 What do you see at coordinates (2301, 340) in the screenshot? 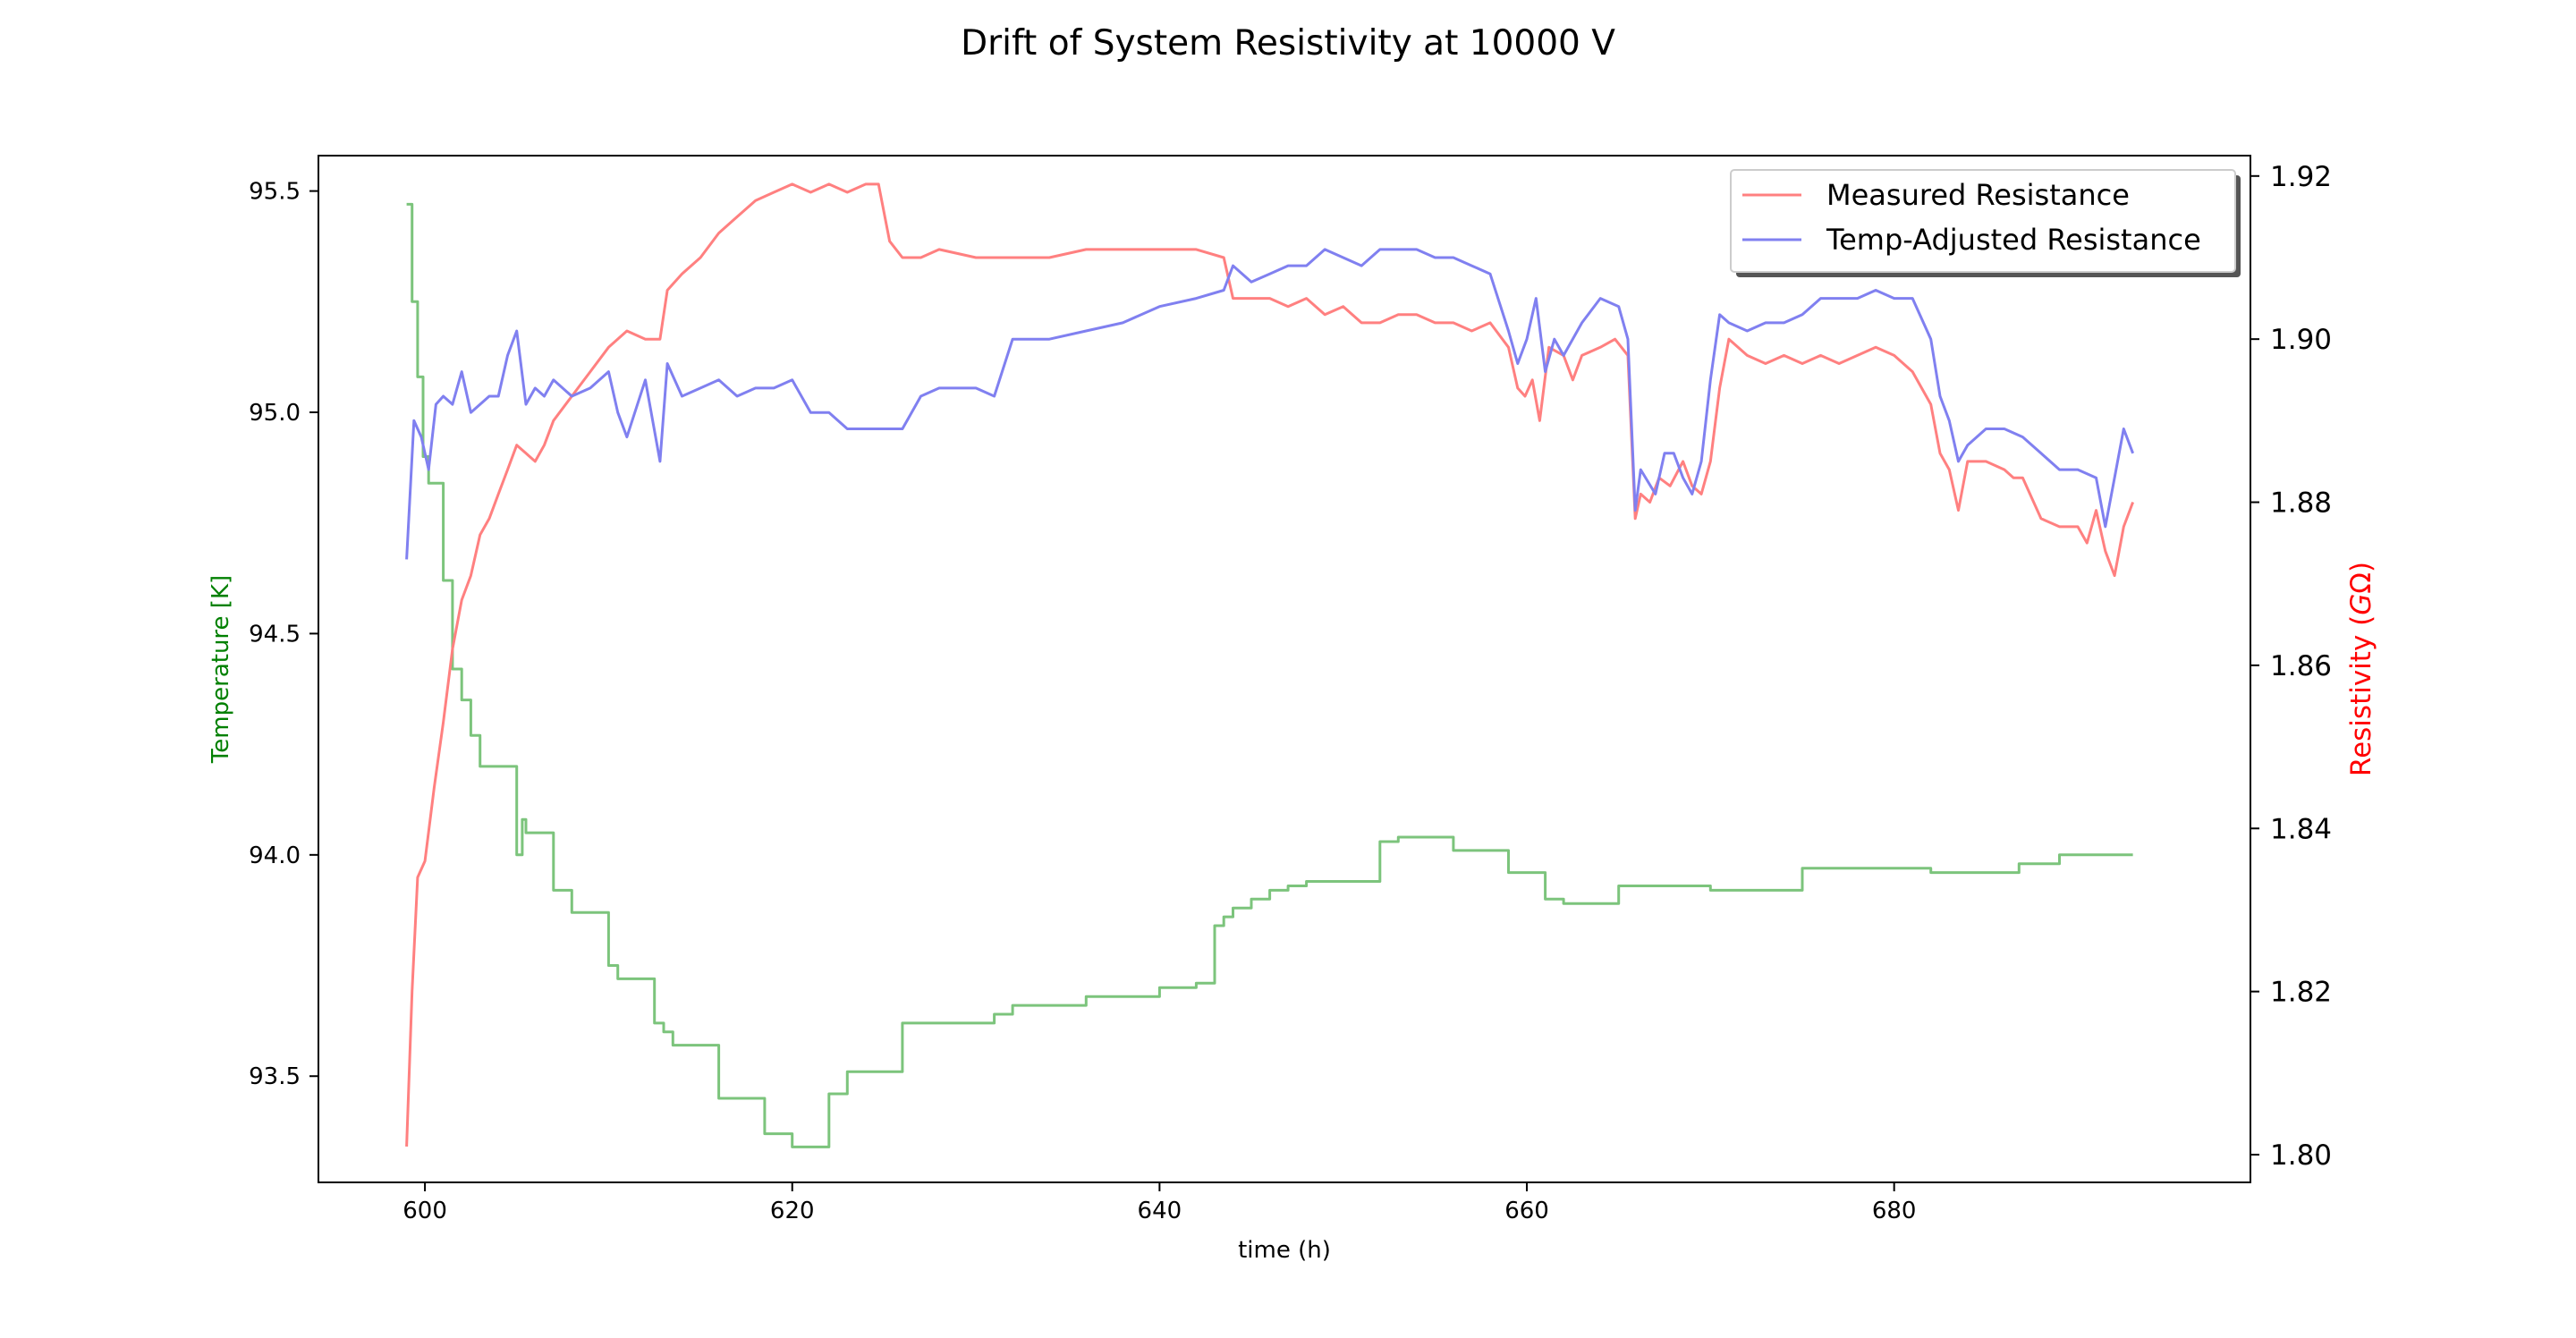
I see `y-tick-label-right: 1.90` at bounding box center [2301, 340].